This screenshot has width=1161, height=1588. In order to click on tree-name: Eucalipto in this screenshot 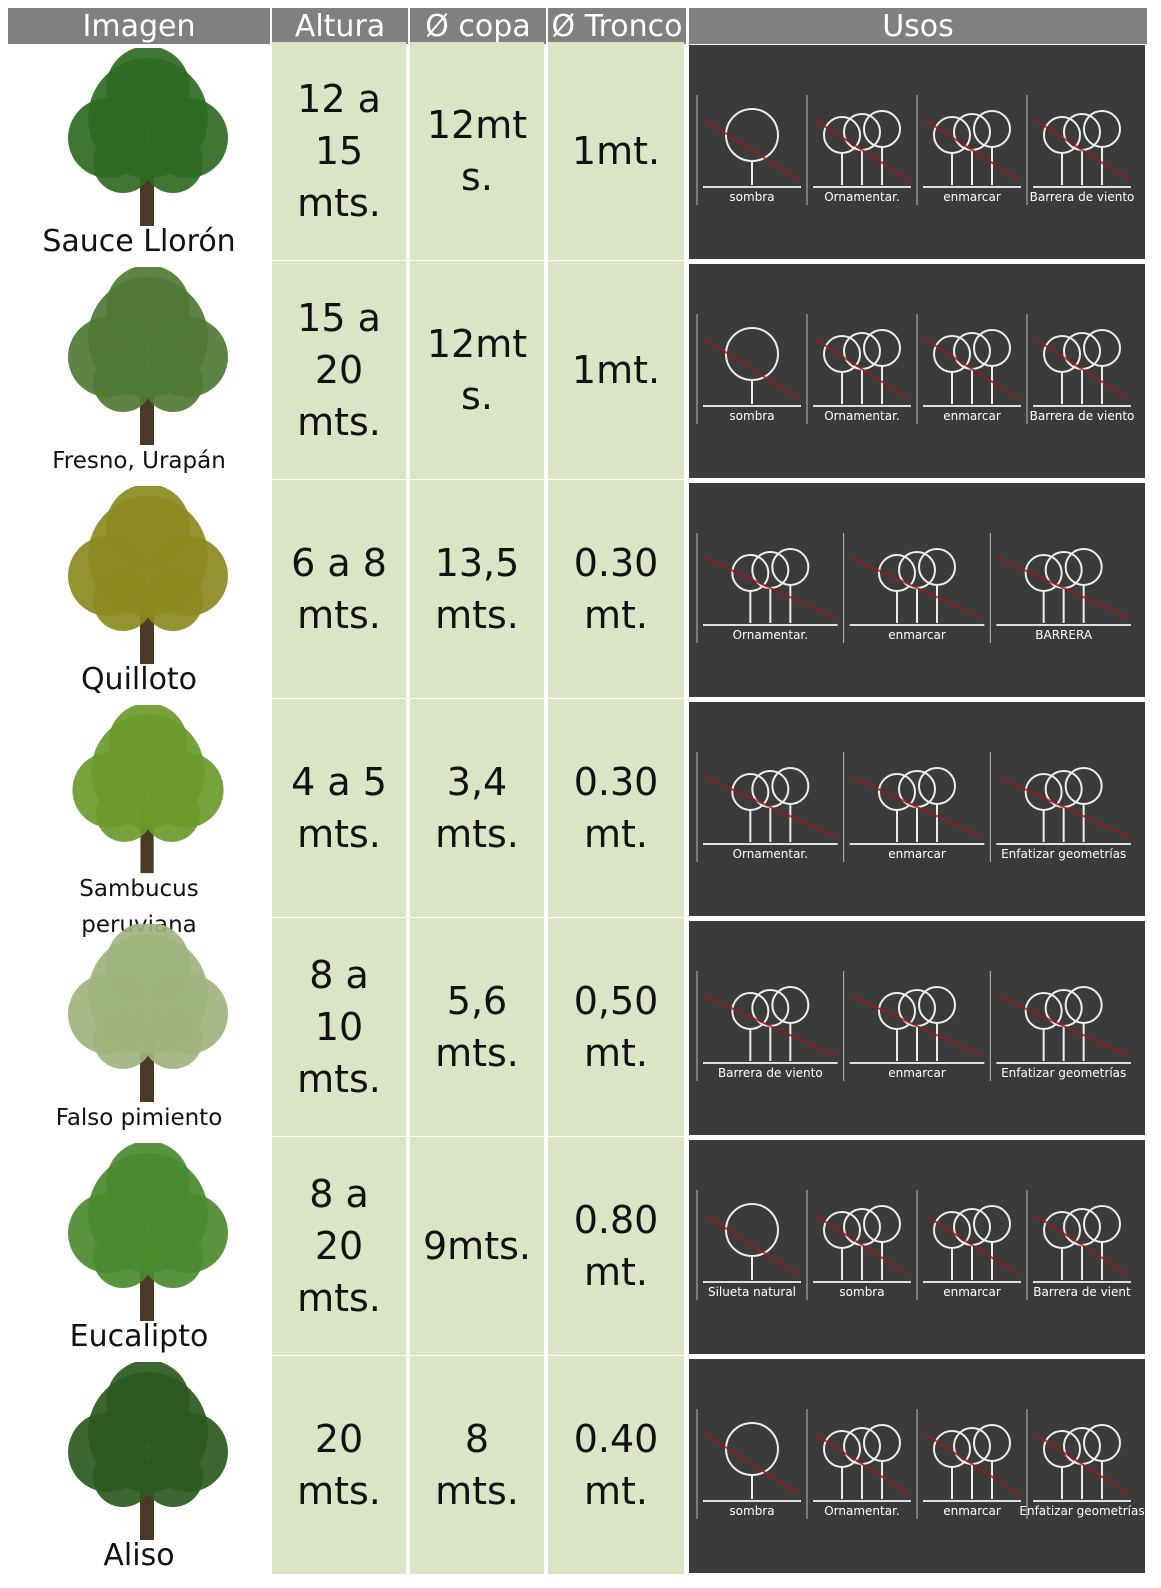, I will do `click(139, 1337)`.